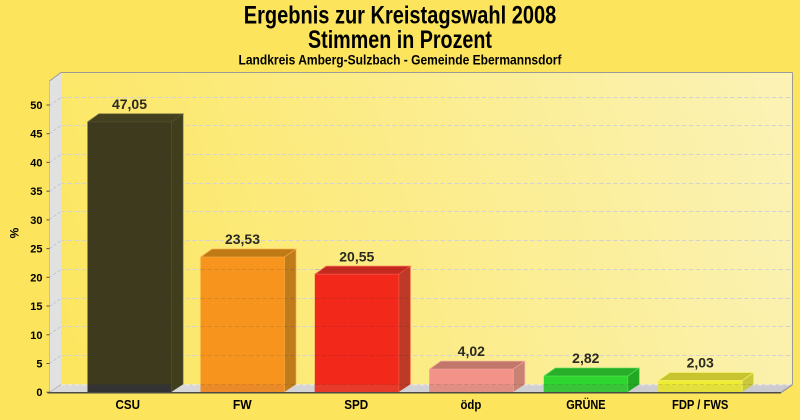 This screenshot has height=420, width=800. I want to click on svg-text: FW, so click(242, 404).